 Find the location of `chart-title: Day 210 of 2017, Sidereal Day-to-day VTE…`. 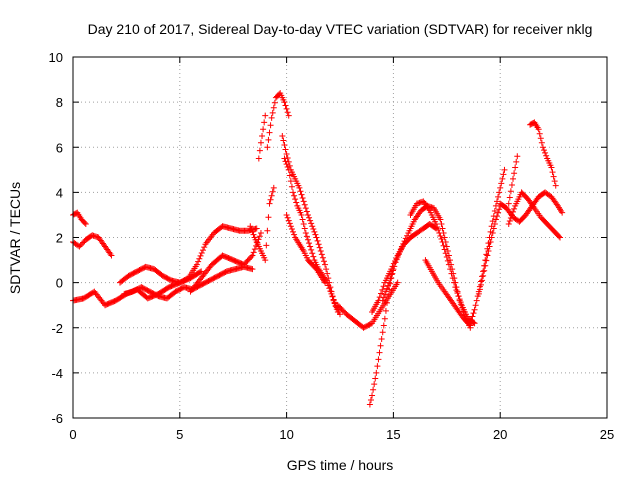

chart-title: Day 210 of 2017, Sidereal Day-to-day VTE… is located at coordinates (340, 29).